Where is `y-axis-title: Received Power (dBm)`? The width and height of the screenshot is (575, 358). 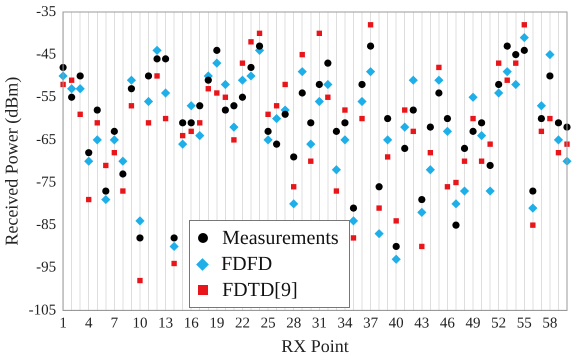 y-axis-title: Received Power (dBm) is located at coordinates (12, 161).